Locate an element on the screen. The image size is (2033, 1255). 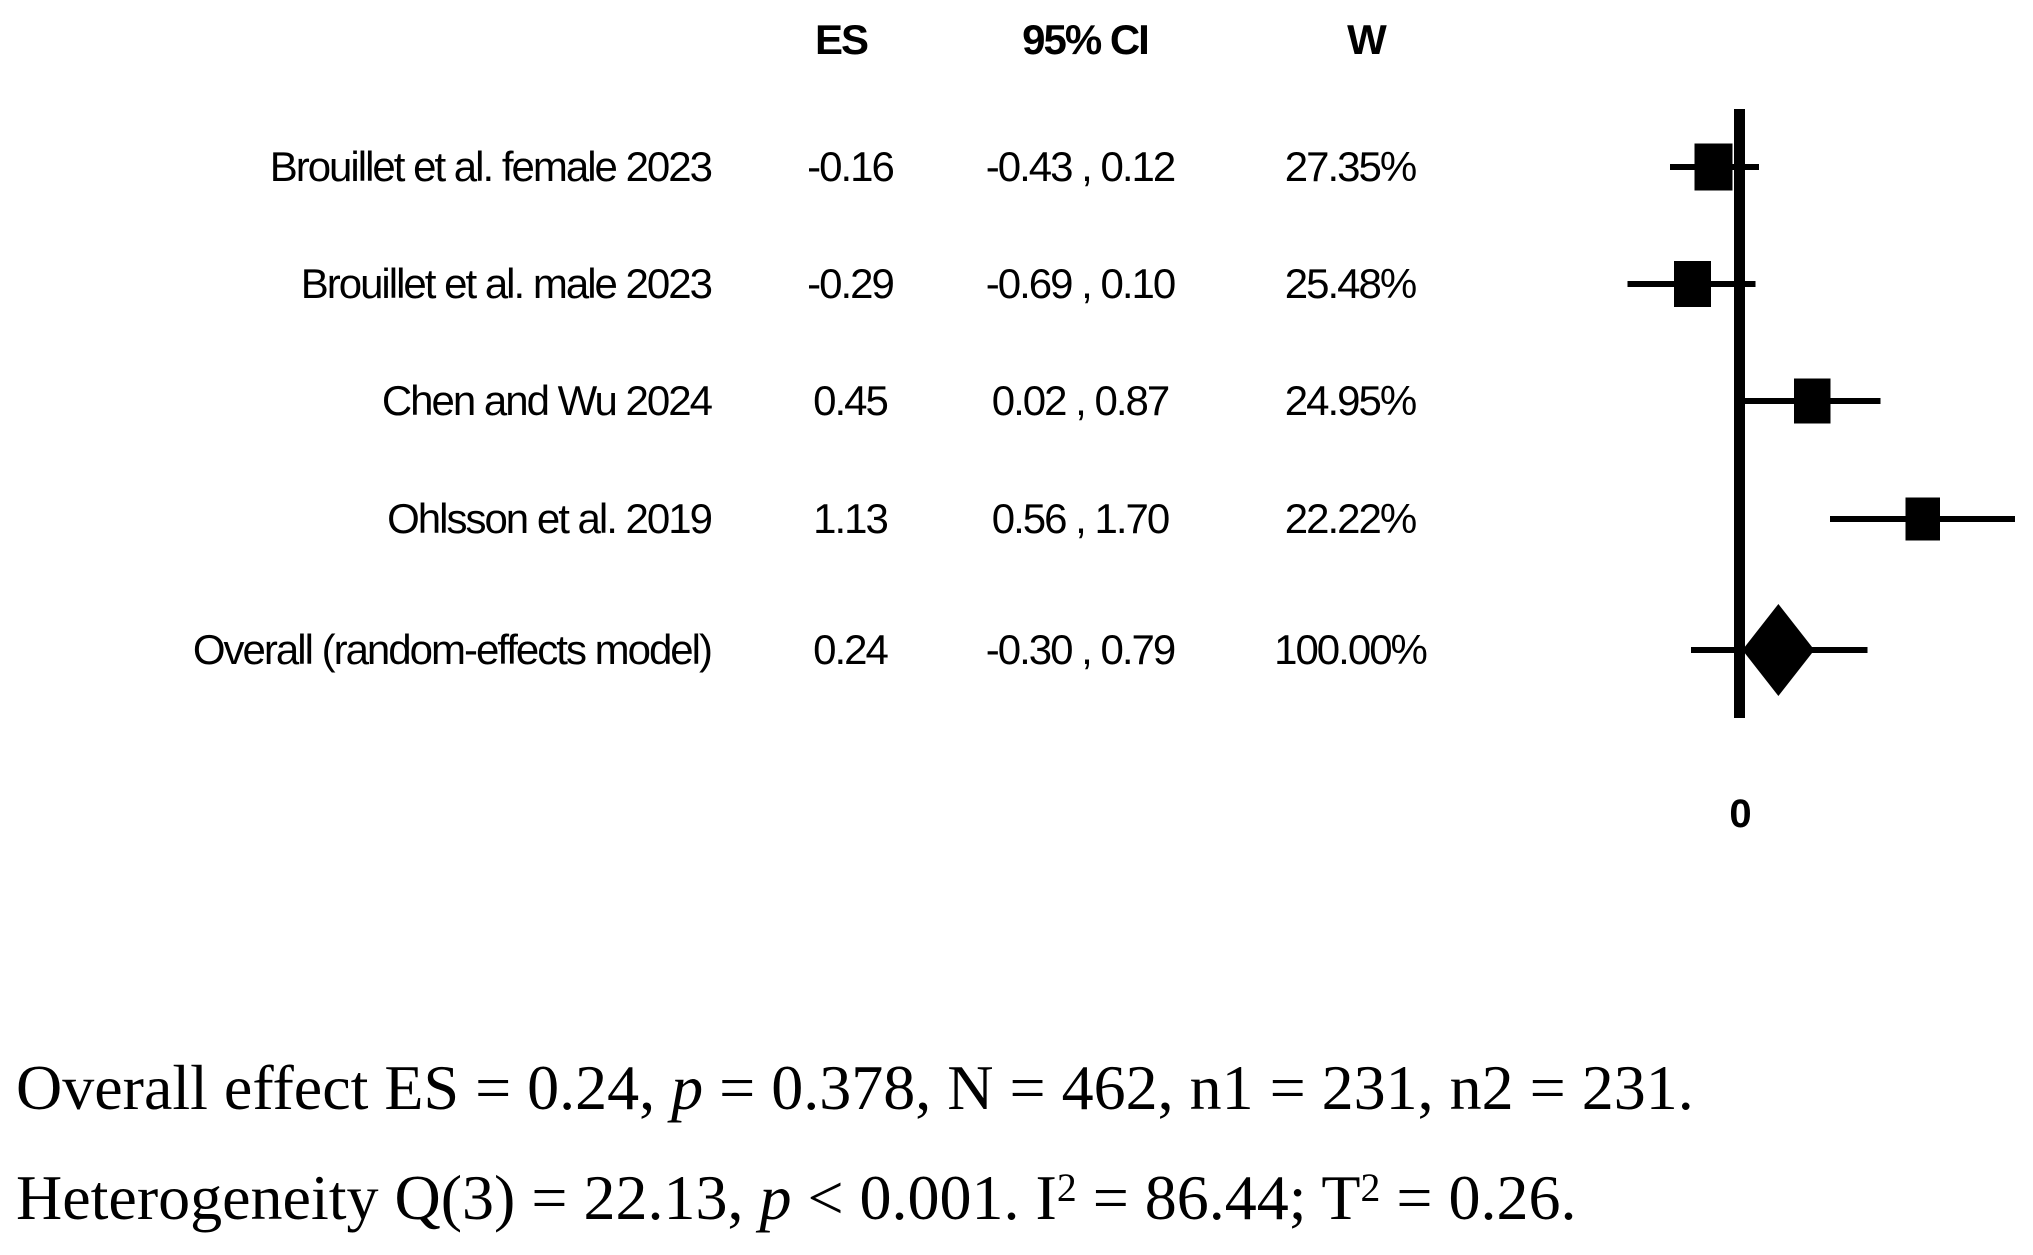
table-header-row: ES 95% CI W is located at coordinates (775, 40).